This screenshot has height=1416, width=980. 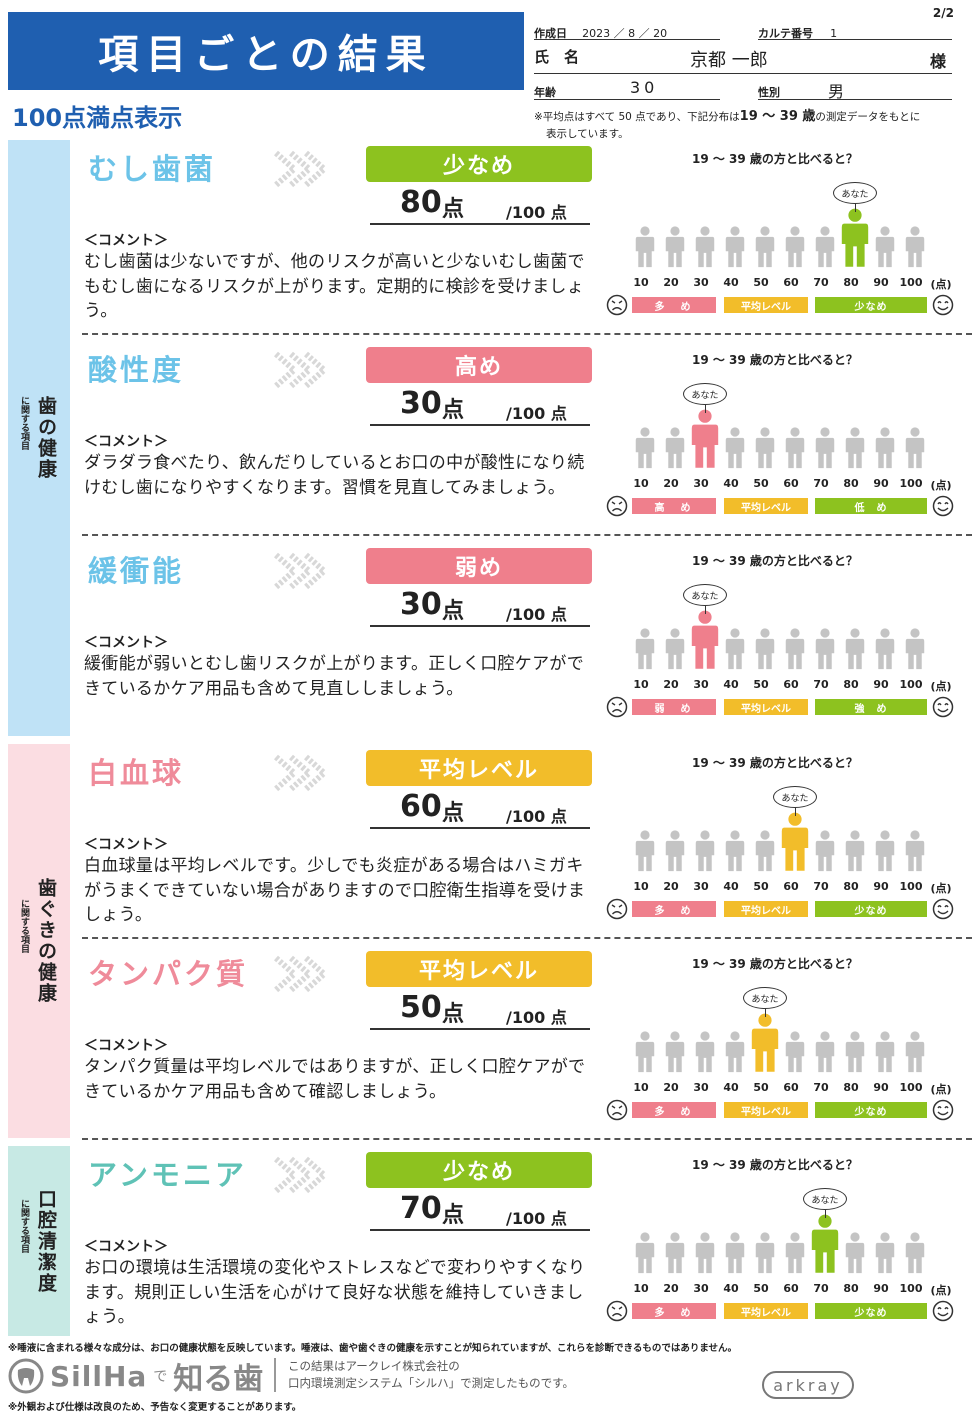 What do you see at coordinates (136, 773) in the screenshot?
I see `item-name: 白血球` at bounding box center [136, 773].